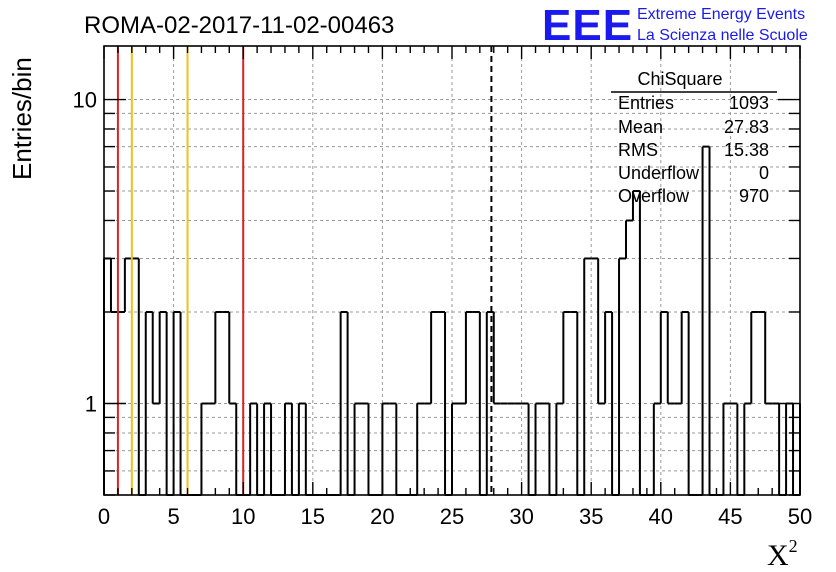 This screenshot has width=836, height=572. Describe the element at coordinates (521, 516) in the screenshot. I see `x-tick-label: 30` at that location.